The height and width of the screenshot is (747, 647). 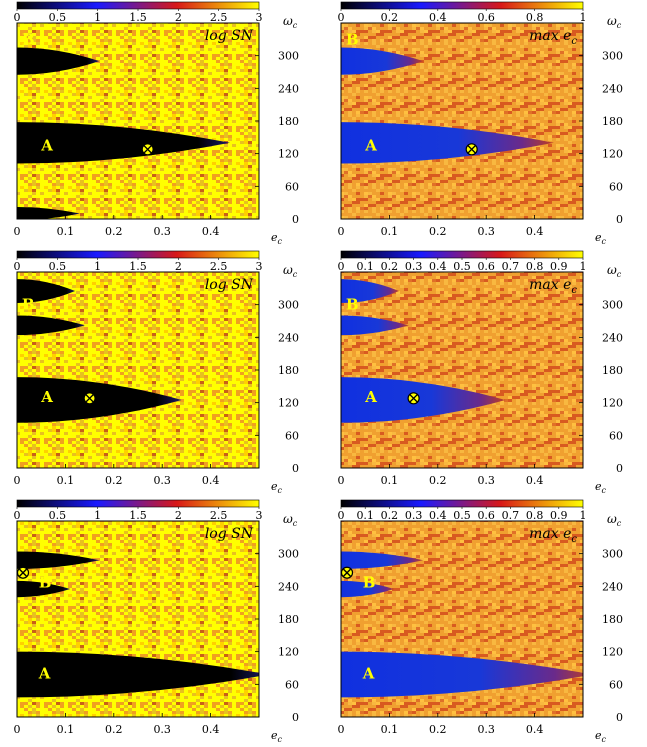 What do you see at coordinates (138, 370) in the screenshot?
I see `heatmap-background` at bounding box center [138, 370].